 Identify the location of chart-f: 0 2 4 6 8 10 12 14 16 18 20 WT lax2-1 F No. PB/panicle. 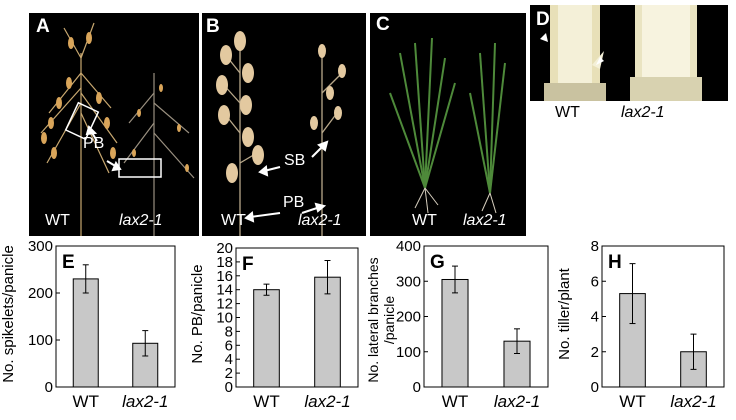
(276, 327).